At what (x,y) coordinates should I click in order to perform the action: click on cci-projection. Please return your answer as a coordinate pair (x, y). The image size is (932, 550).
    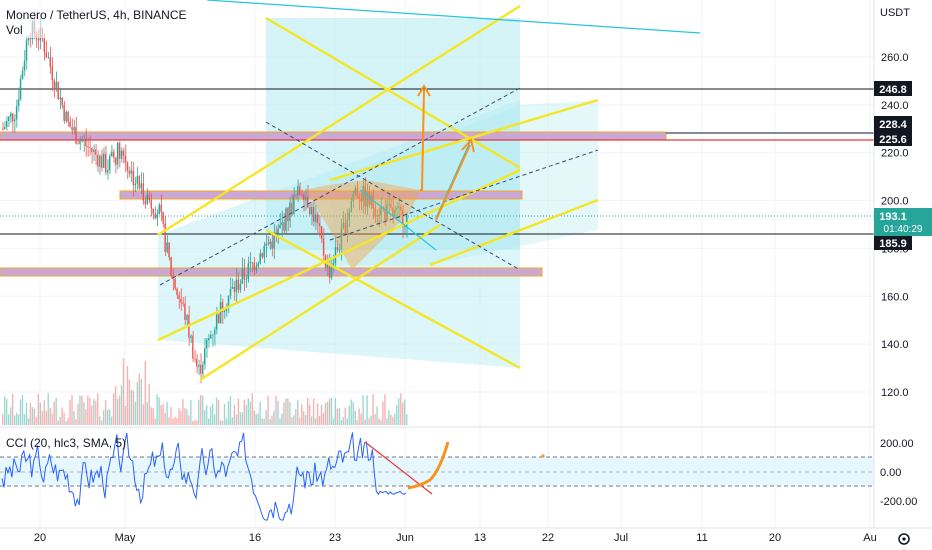
    Looking at the image, I should click on (428, 465).